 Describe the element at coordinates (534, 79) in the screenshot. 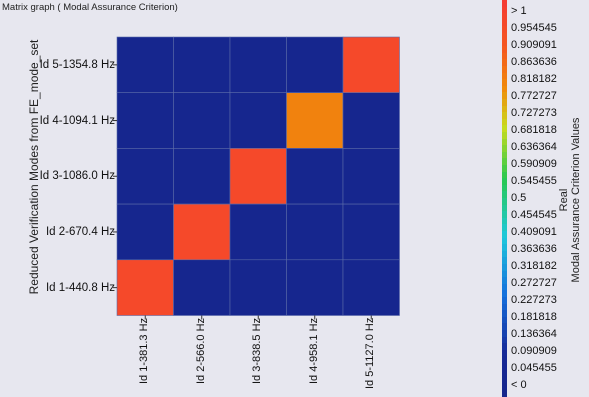

I see `colorbar-tick-label: 0.818182` at that location.